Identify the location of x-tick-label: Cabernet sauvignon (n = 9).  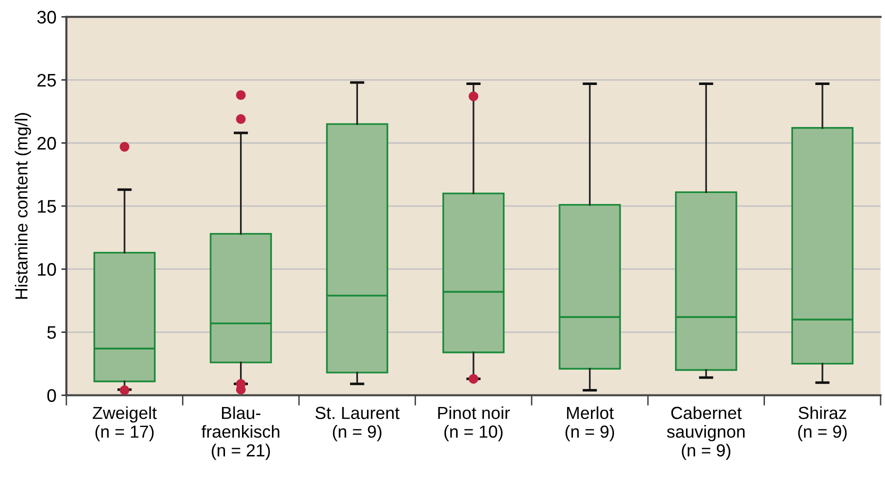
(706, 433).